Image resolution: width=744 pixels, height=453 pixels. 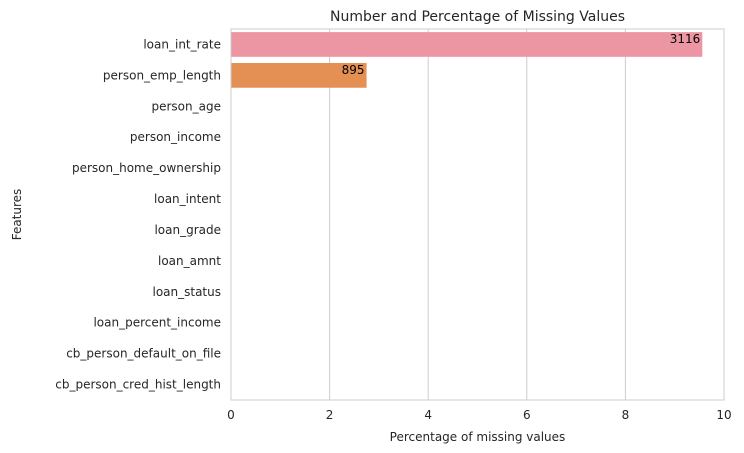 I want to click on x-tick-label: 6, so click(x=527, y=415).